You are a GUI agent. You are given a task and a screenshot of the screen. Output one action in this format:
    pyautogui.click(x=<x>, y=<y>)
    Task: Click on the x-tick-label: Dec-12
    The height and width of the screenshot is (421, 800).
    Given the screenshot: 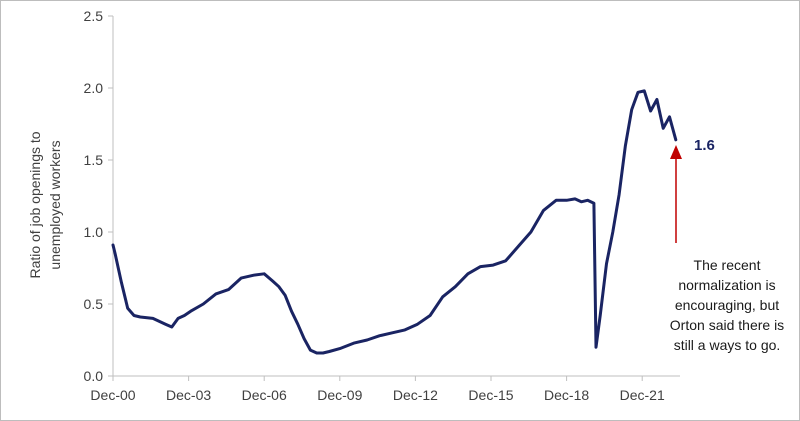 What is the action you would take?
    pyautogui.click(x=415, y=395)
    